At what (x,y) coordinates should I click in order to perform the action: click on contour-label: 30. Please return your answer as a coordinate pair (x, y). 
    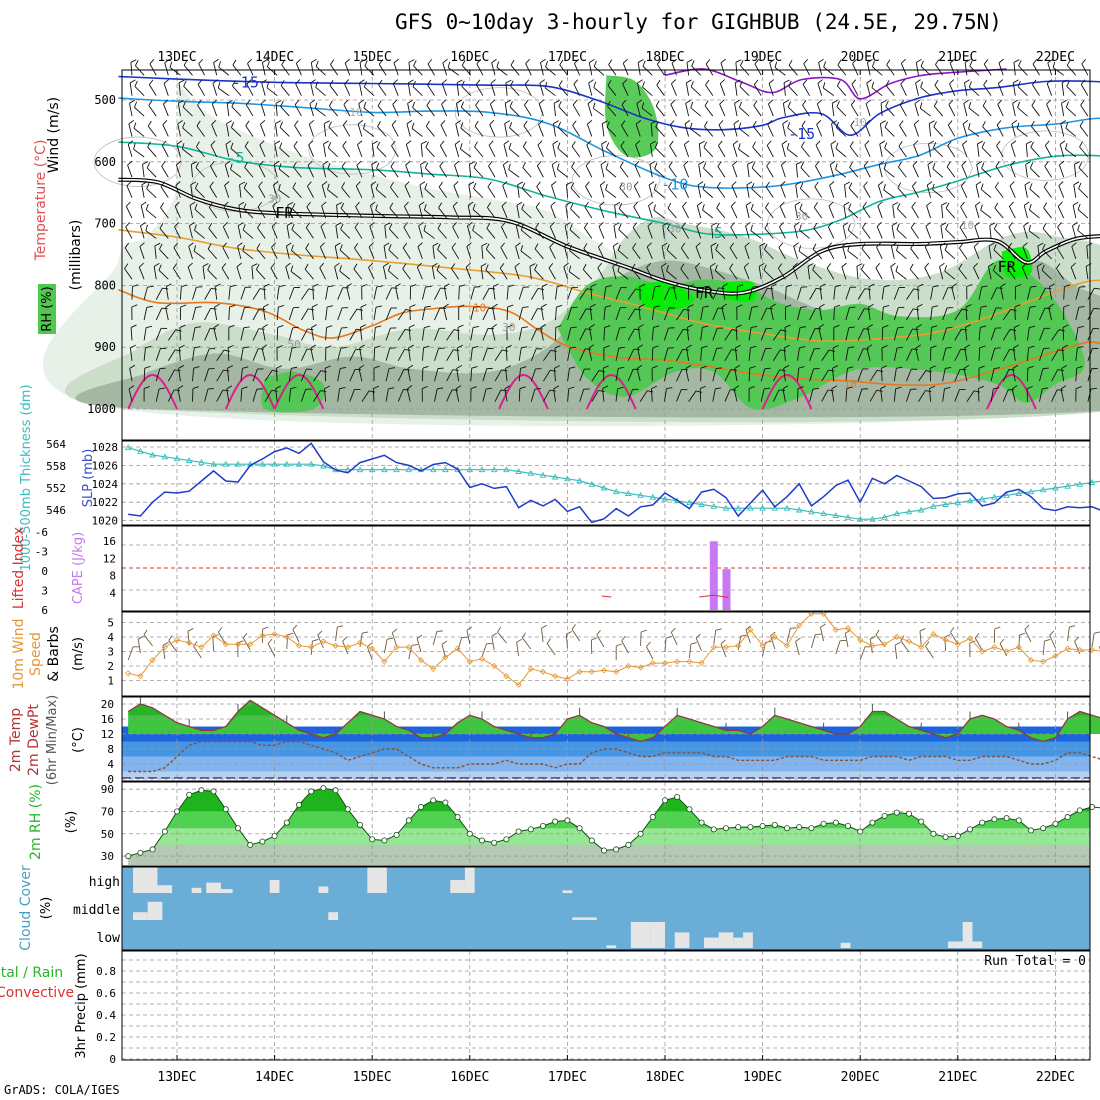
    Looking at the image, I should click on (274, 199).